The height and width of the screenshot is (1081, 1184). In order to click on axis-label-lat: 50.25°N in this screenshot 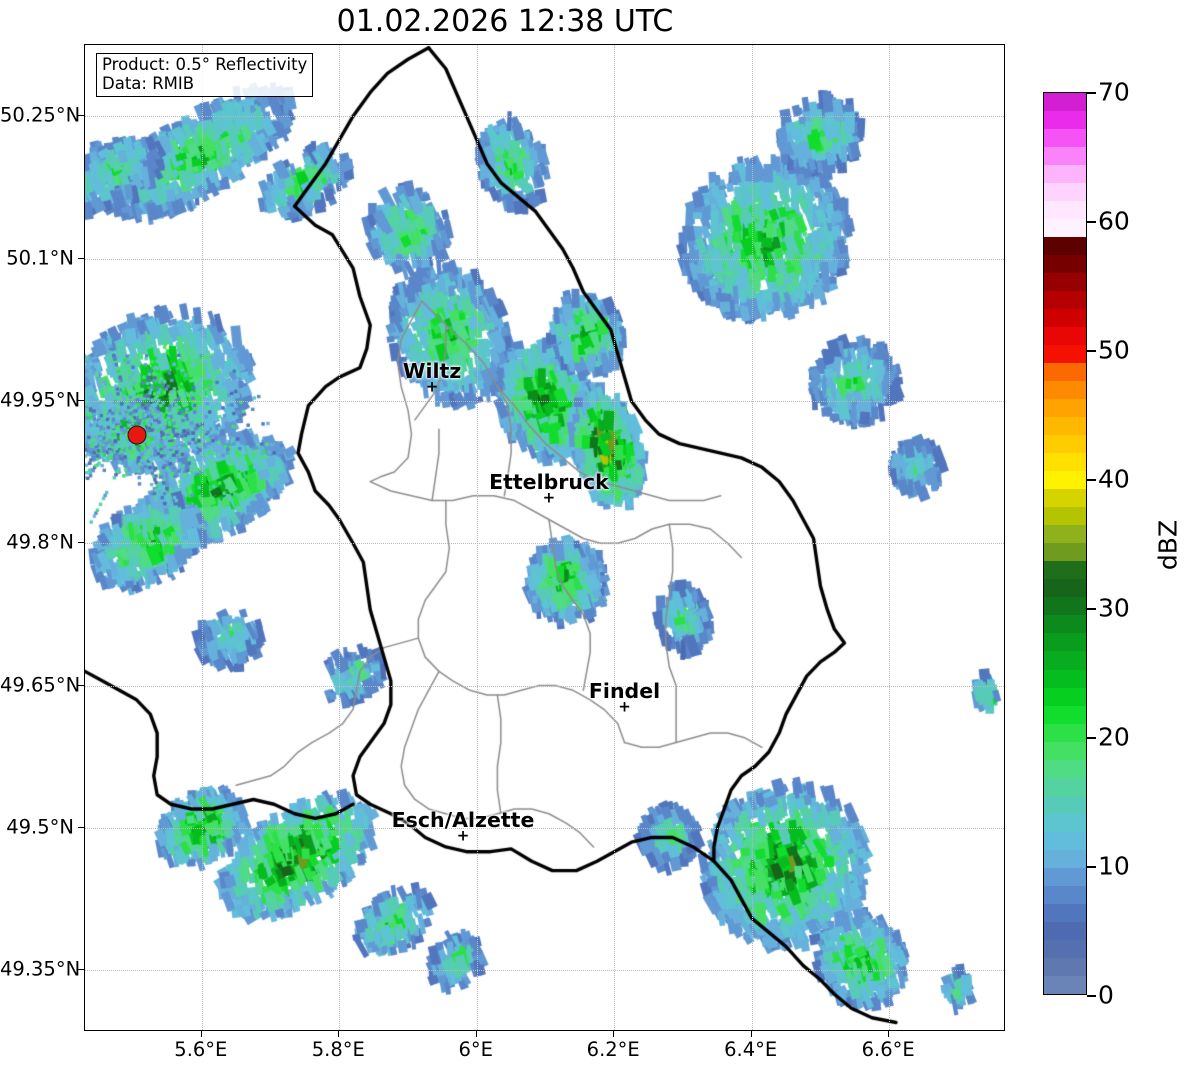, I will do `click(40, 115)`.